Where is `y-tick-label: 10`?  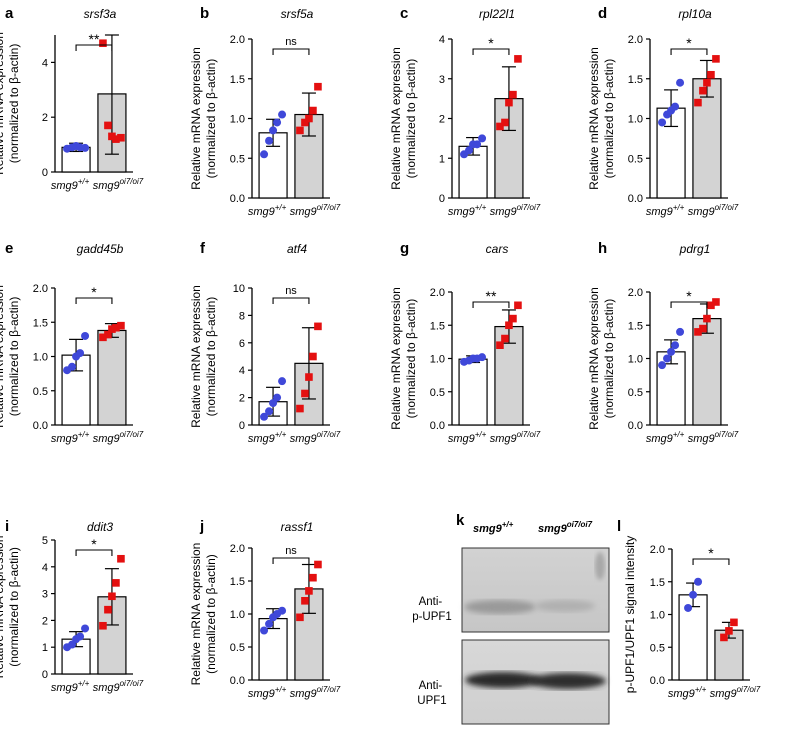 y-tick-label: 10 is located at coordinates (239, 289).